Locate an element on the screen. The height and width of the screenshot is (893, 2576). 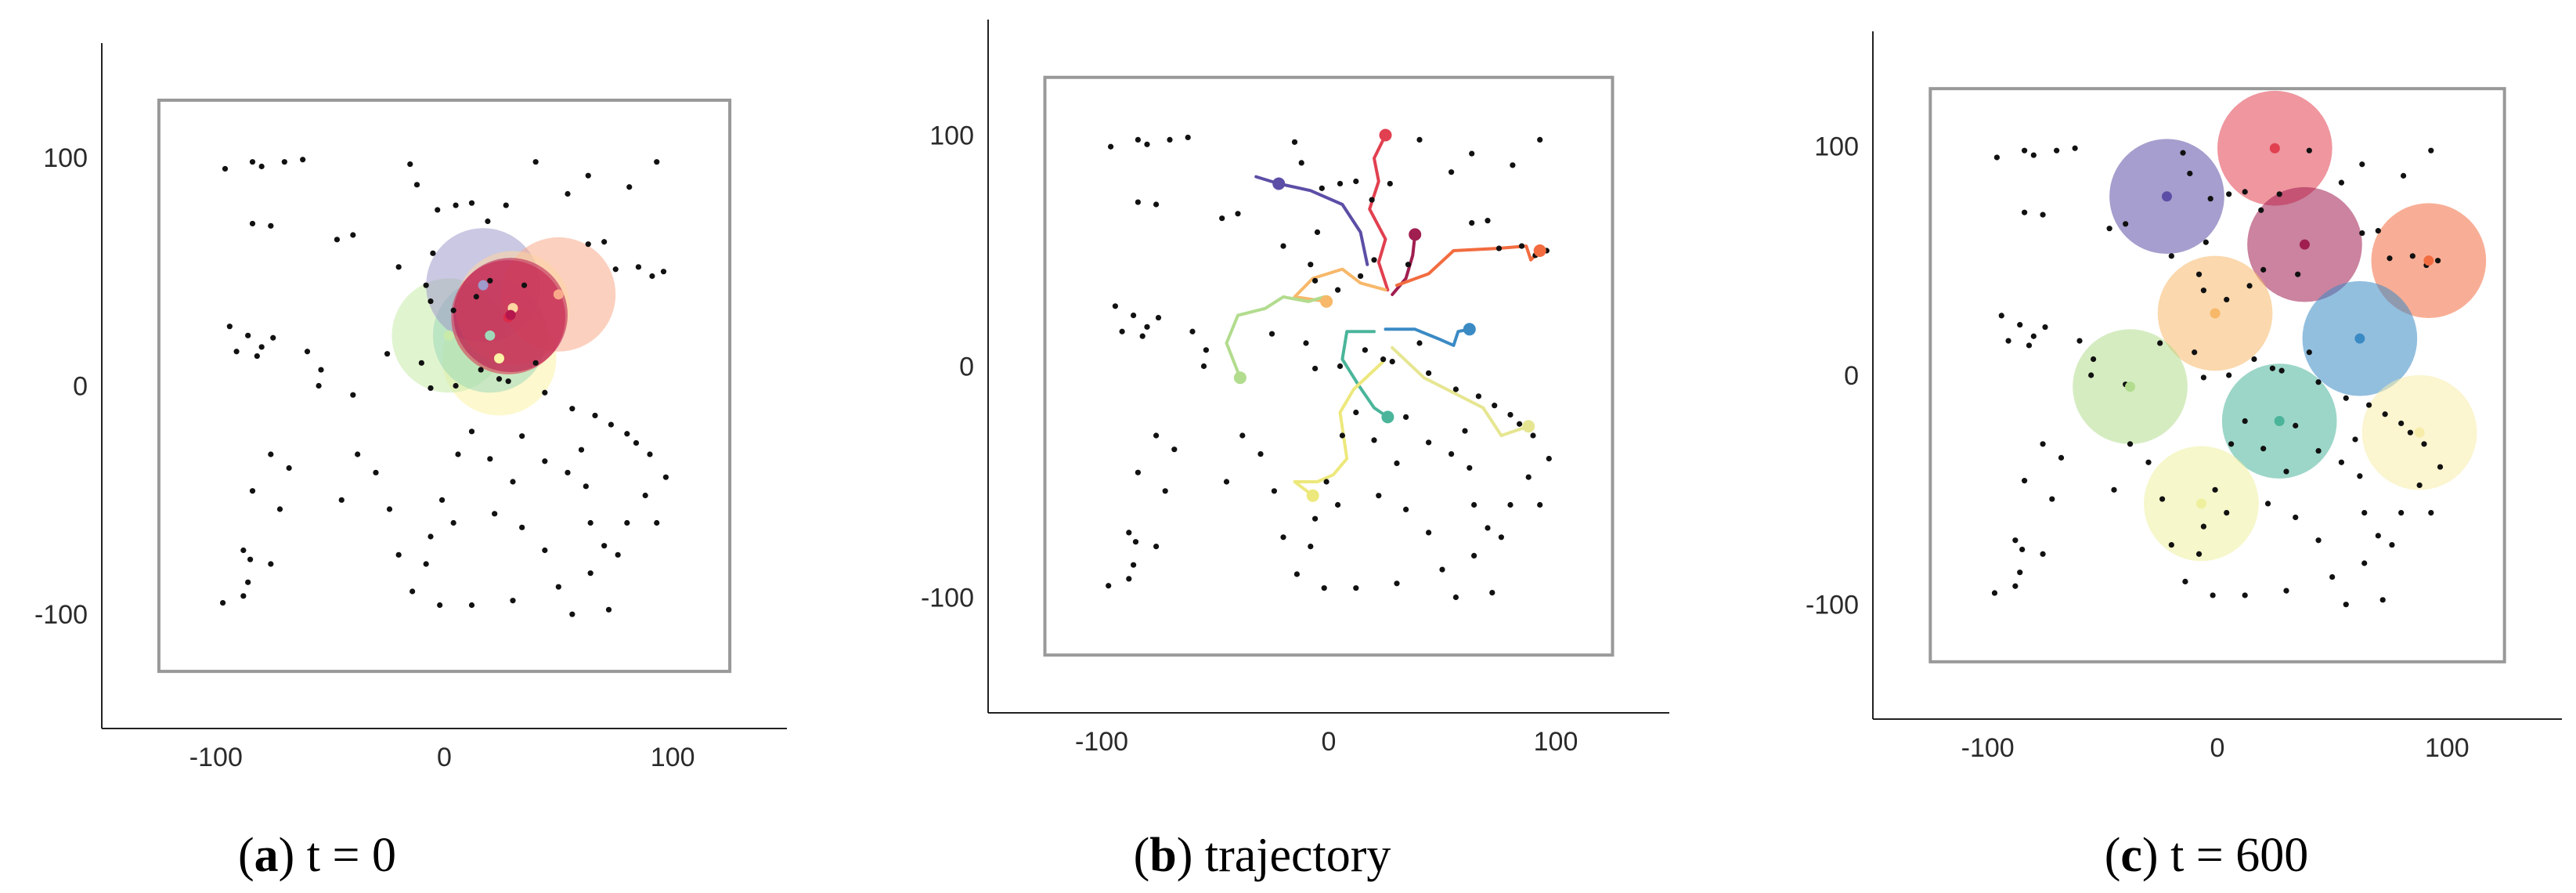
trajectory-line is located at coordinates (1468, 266).